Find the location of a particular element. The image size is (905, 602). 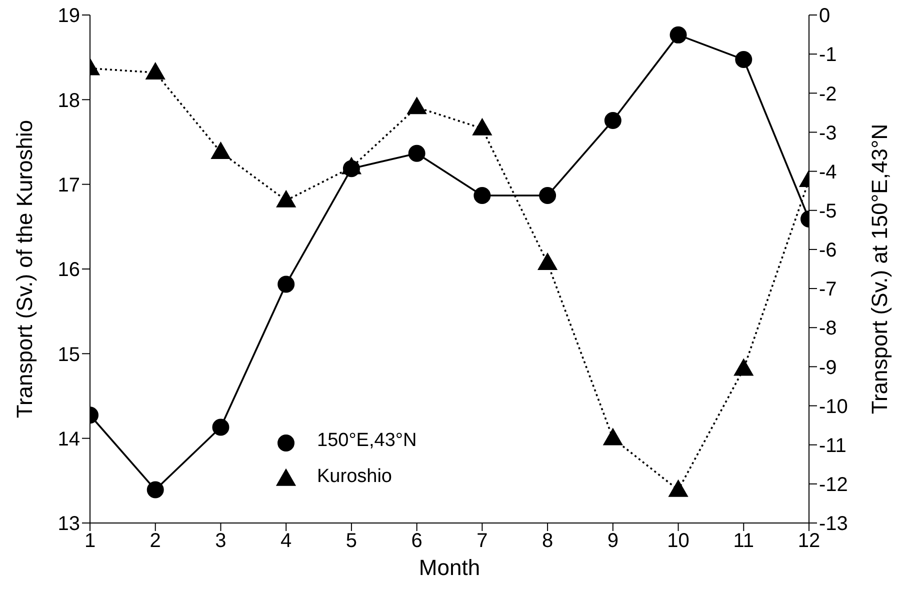

x-tick-label: 7 is located at coordinates (482, 541).